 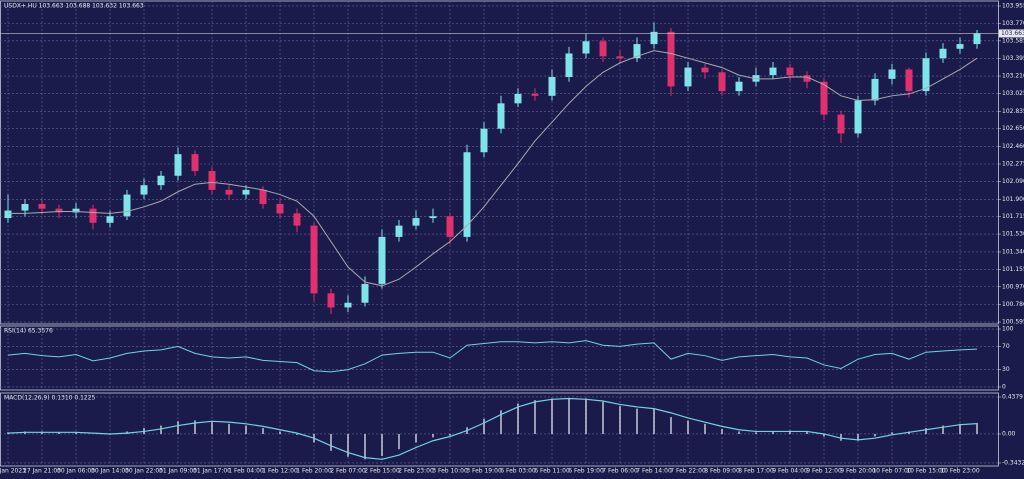 What do you see at coordinates (1013, 146) in the screenshot?
I see `y-tick-label: 102.460` at bounding box center [1013, 146].